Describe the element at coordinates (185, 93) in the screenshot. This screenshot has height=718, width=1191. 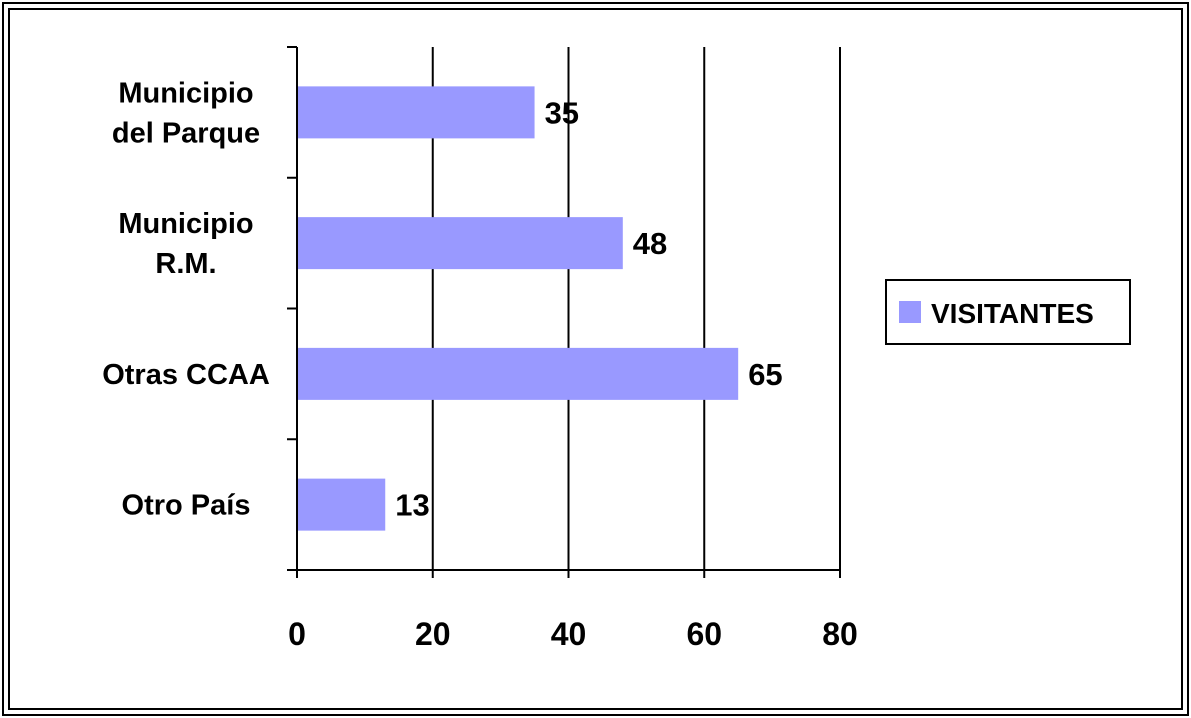
I see `category-label-0-0: Municipio` at that location.